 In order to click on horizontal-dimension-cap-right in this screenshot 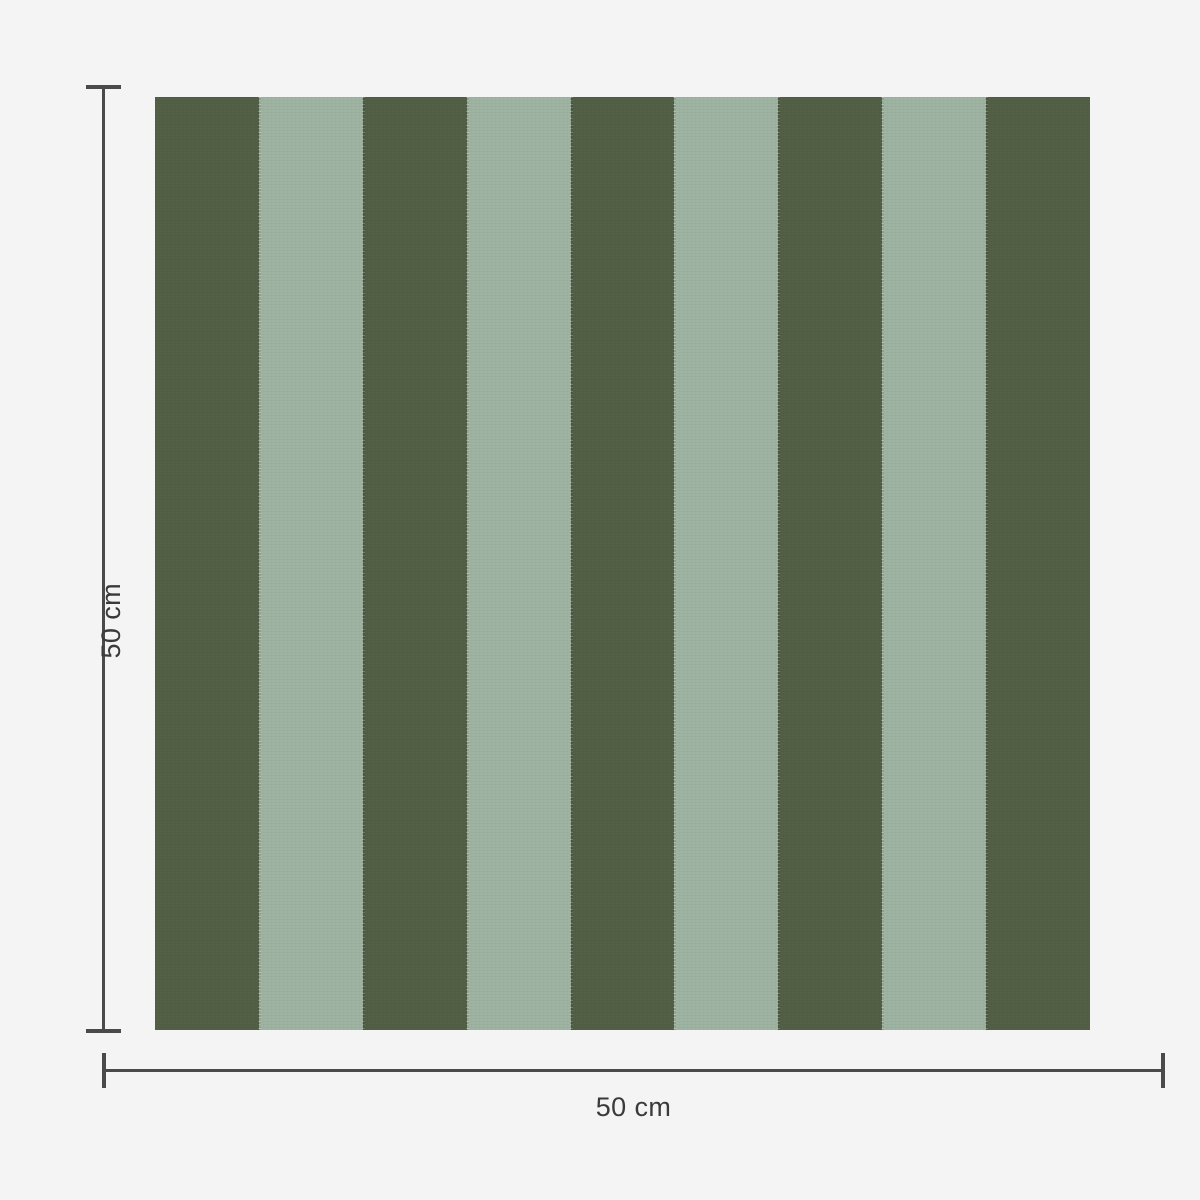, I will do `click(1163, 1070)`.